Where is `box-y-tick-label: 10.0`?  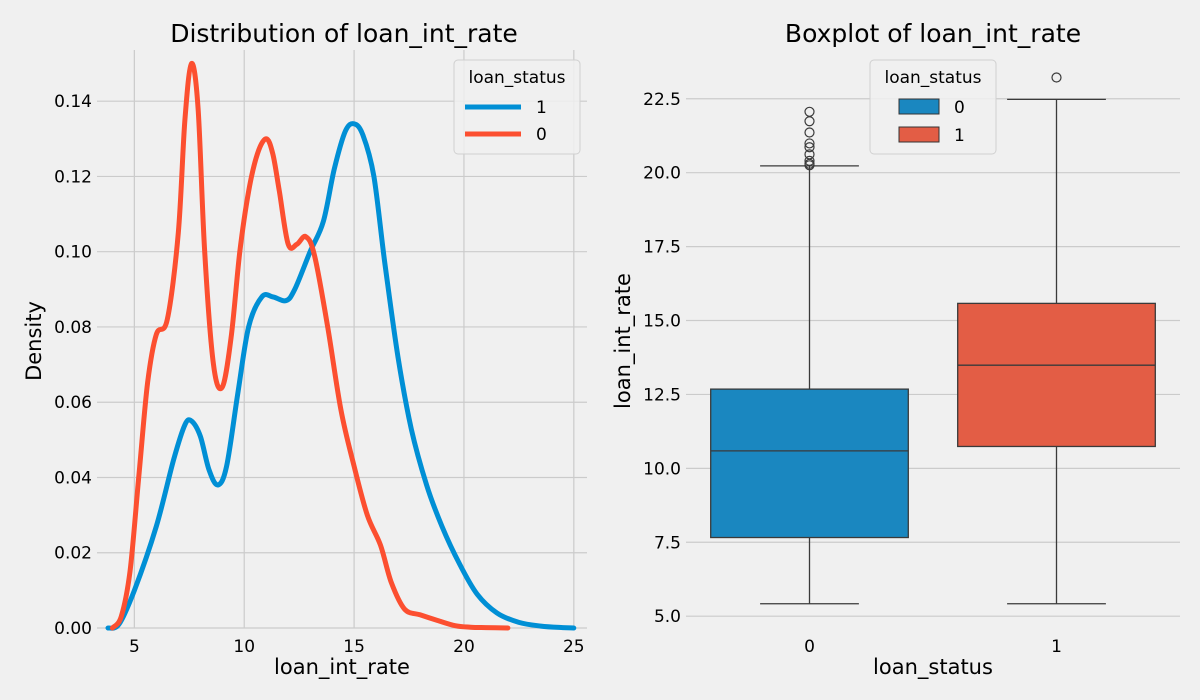
box-y-tick-label: 10.0 is located at coordinates (662, 469).